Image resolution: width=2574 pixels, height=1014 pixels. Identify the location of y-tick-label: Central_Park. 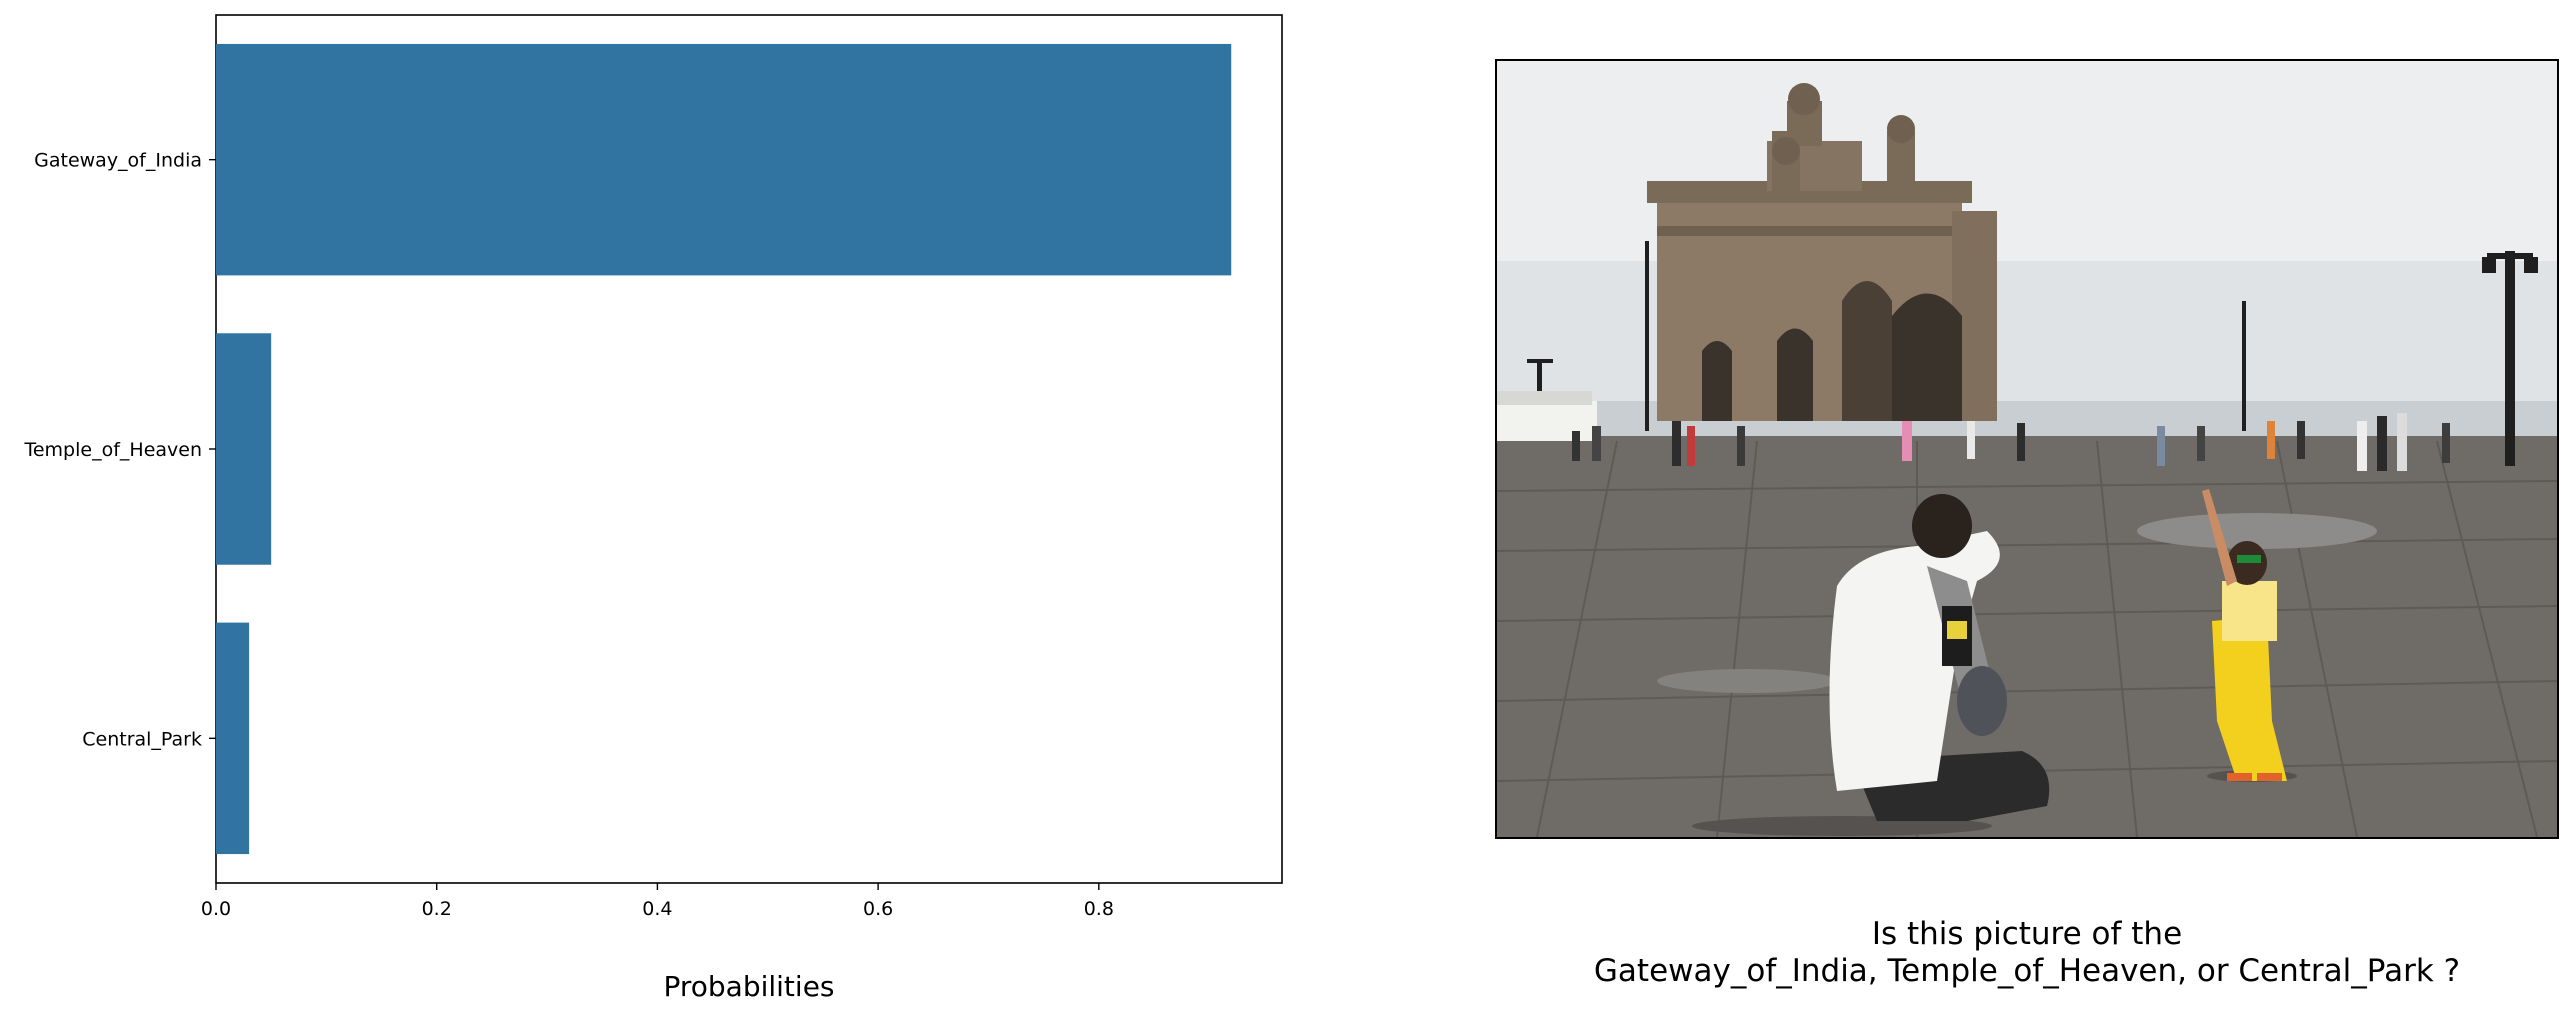
(142, 739).